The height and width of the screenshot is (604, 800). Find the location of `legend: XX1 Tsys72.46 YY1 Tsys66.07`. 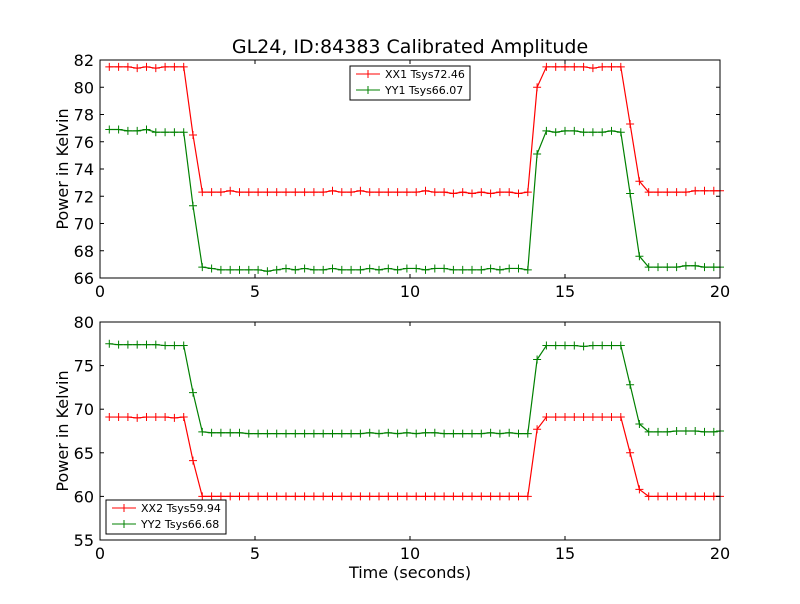

legend: XX1 Tsys72.46 YY1 Tsys66.07 is located at coordinates (410, 83).